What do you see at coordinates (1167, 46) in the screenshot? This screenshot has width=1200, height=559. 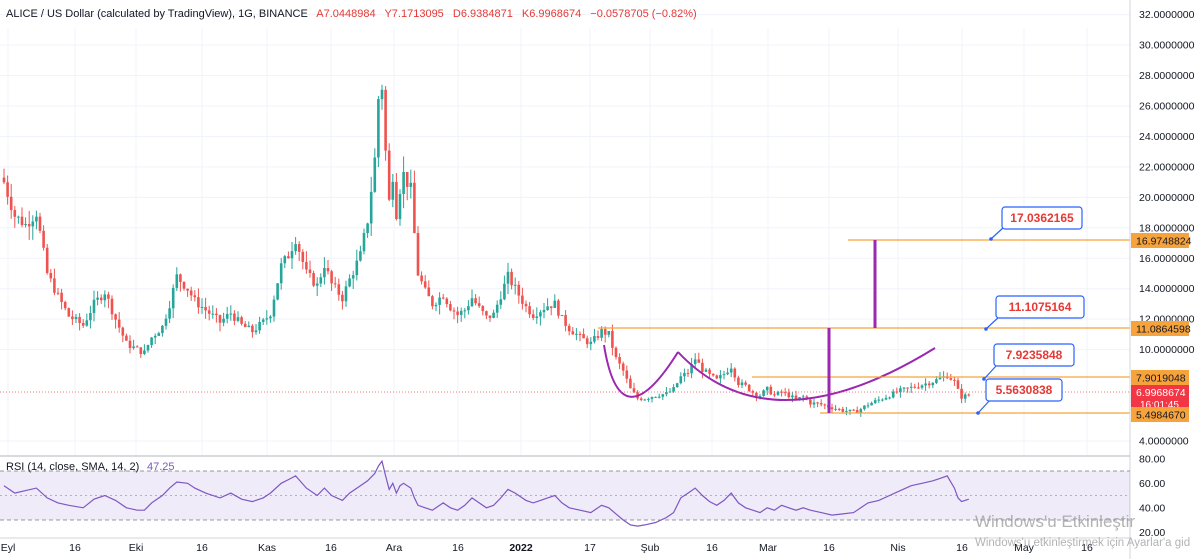 I see `price-tick-1: 30.0000000` at bounding box center [1167, 46].